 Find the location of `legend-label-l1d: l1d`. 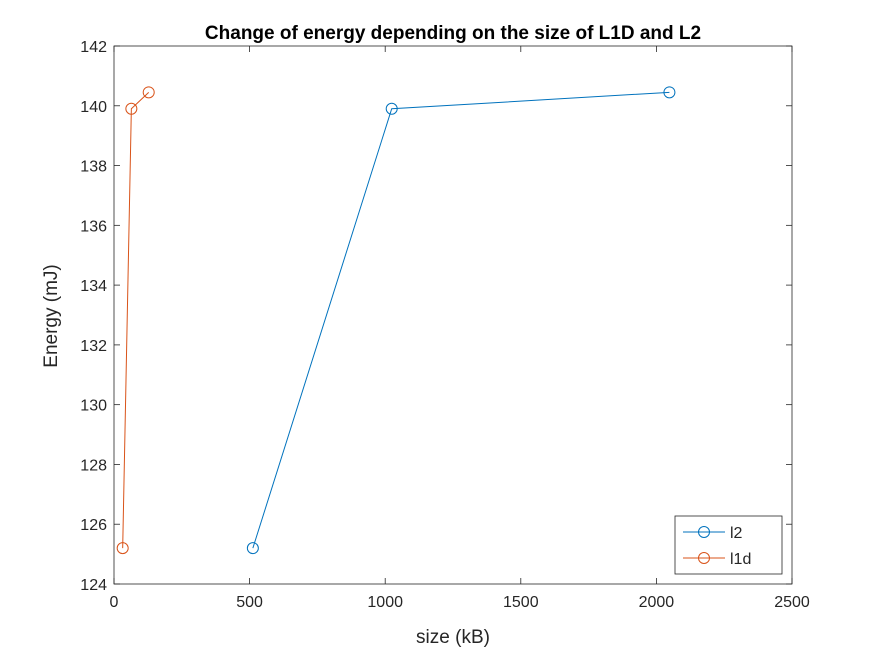

legend-label-l1d: l1d is located at coordinates (740, 559).